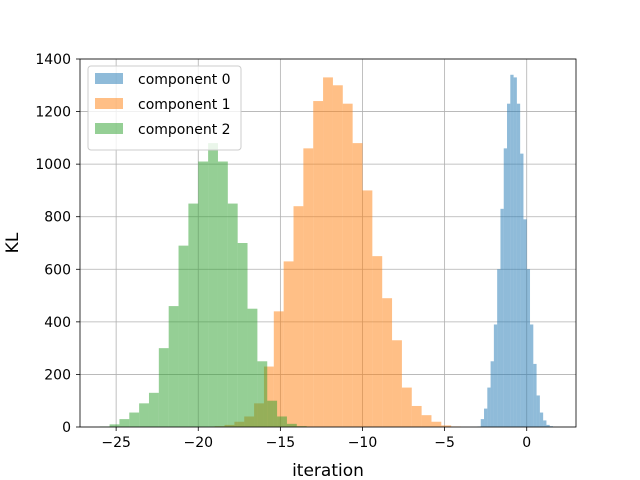  What do you see at coordinates (13, 242) in the screenshot?
I see `y-axis-label: KL` at bounding box center [13, 242].